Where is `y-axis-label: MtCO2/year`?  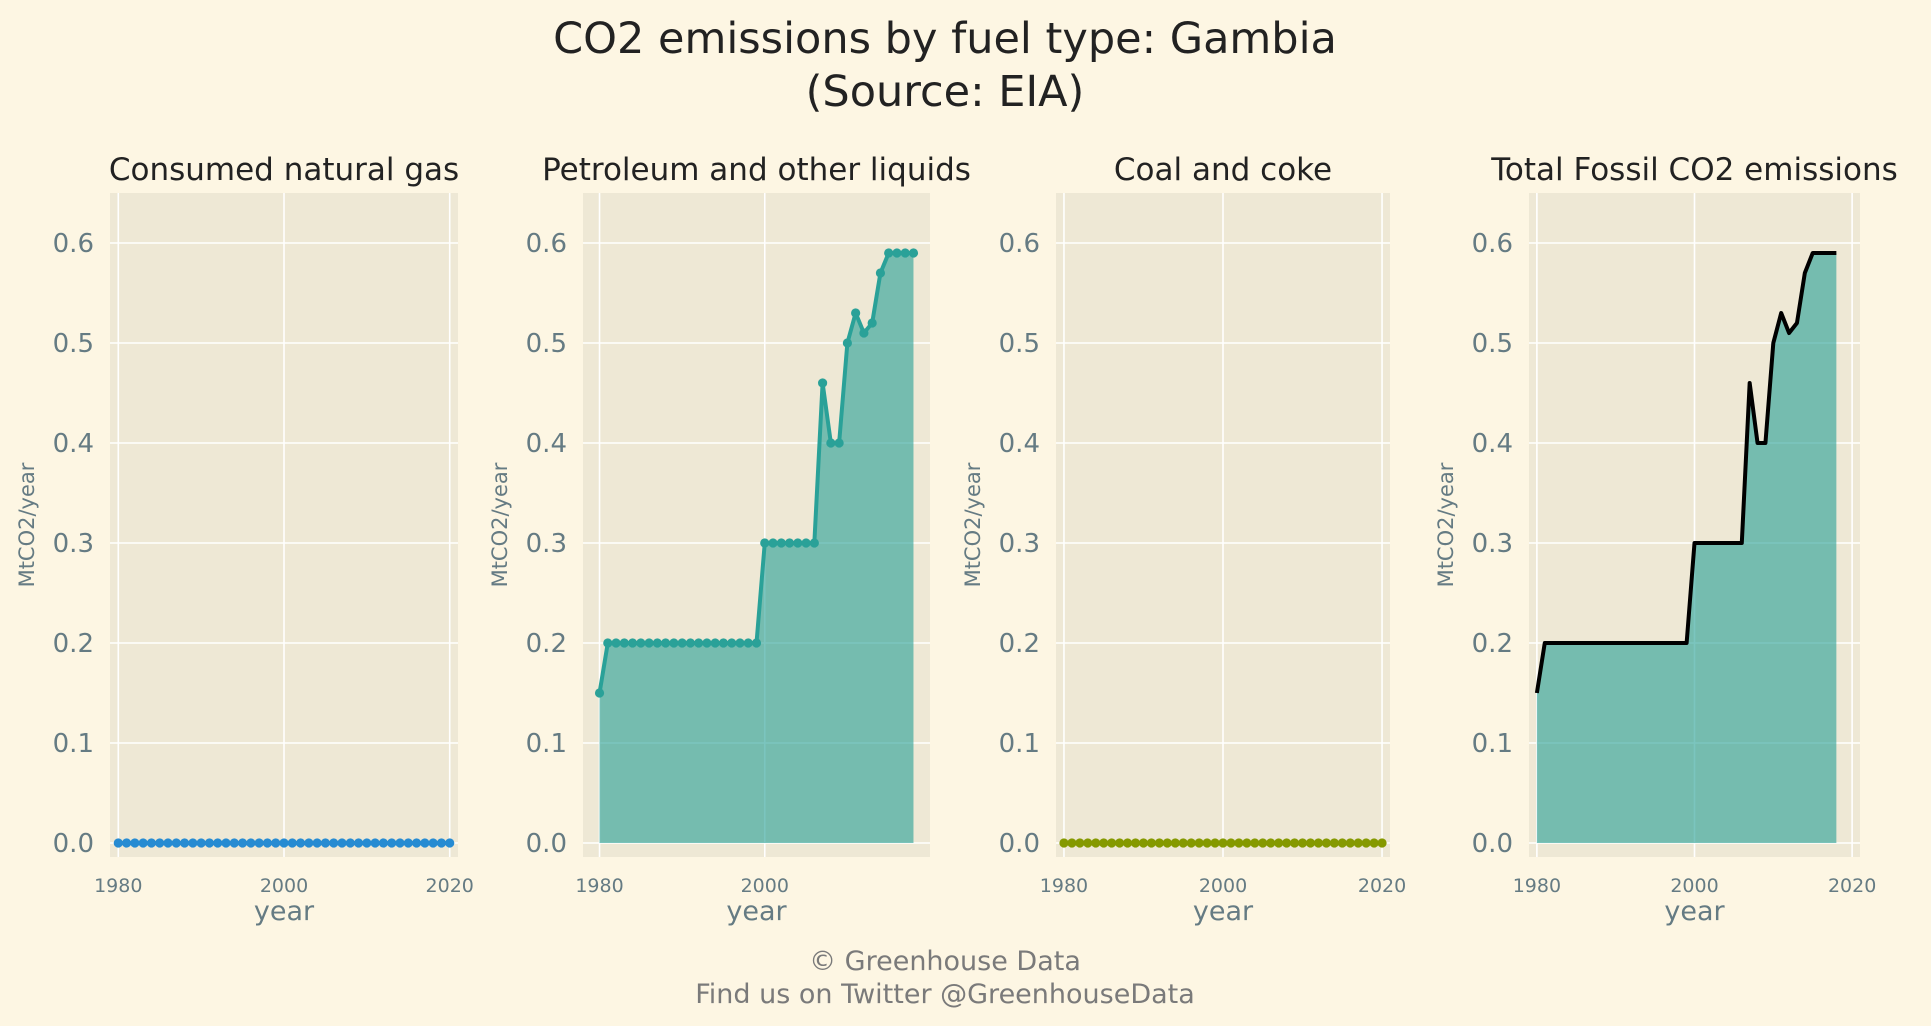
y-axis-label: MtCO2/year is located at coordinates (1446, 524).